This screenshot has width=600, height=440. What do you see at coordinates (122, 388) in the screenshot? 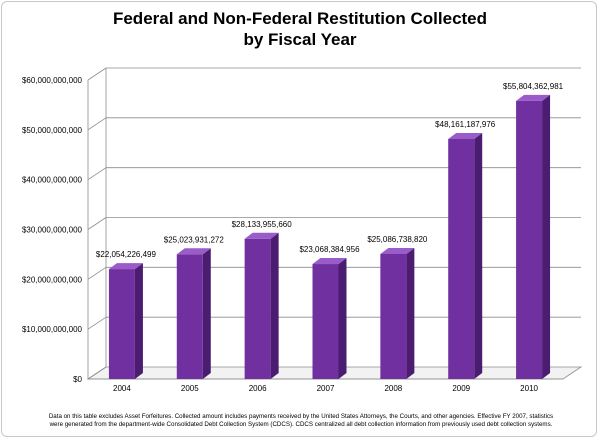
I see `x-tick-label: 2004` at bounding box center [122, 388].